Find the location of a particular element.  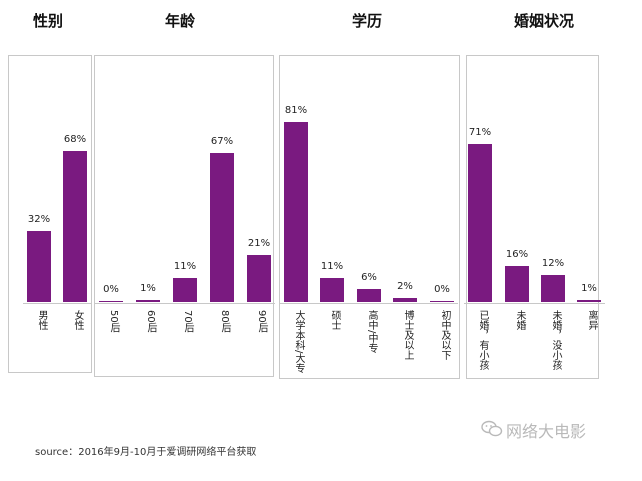

data-label-age-4: 21% is located at coordinates (259, 244).